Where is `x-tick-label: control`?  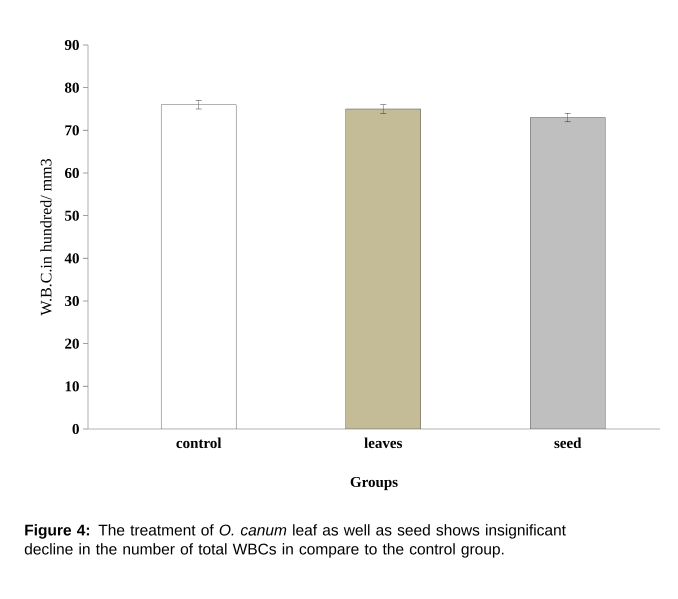
x-tick-label: control is located at coordinates (199, 443).